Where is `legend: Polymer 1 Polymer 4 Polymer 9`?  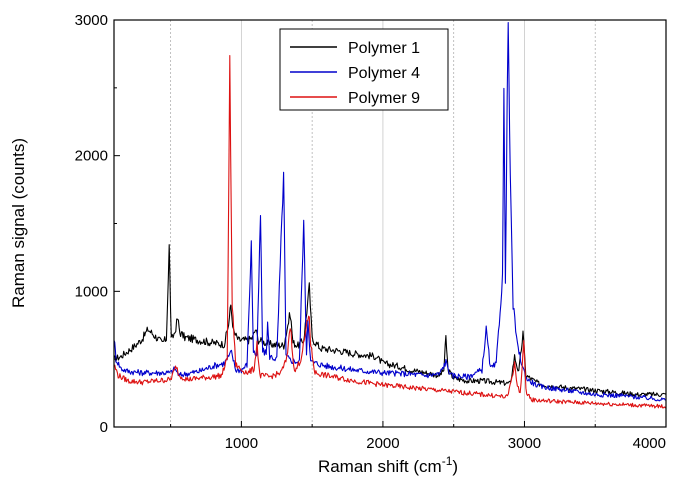
legend: Polymer 1 Polymer 4 Polymer 9 is located at coordinates (364, 69).